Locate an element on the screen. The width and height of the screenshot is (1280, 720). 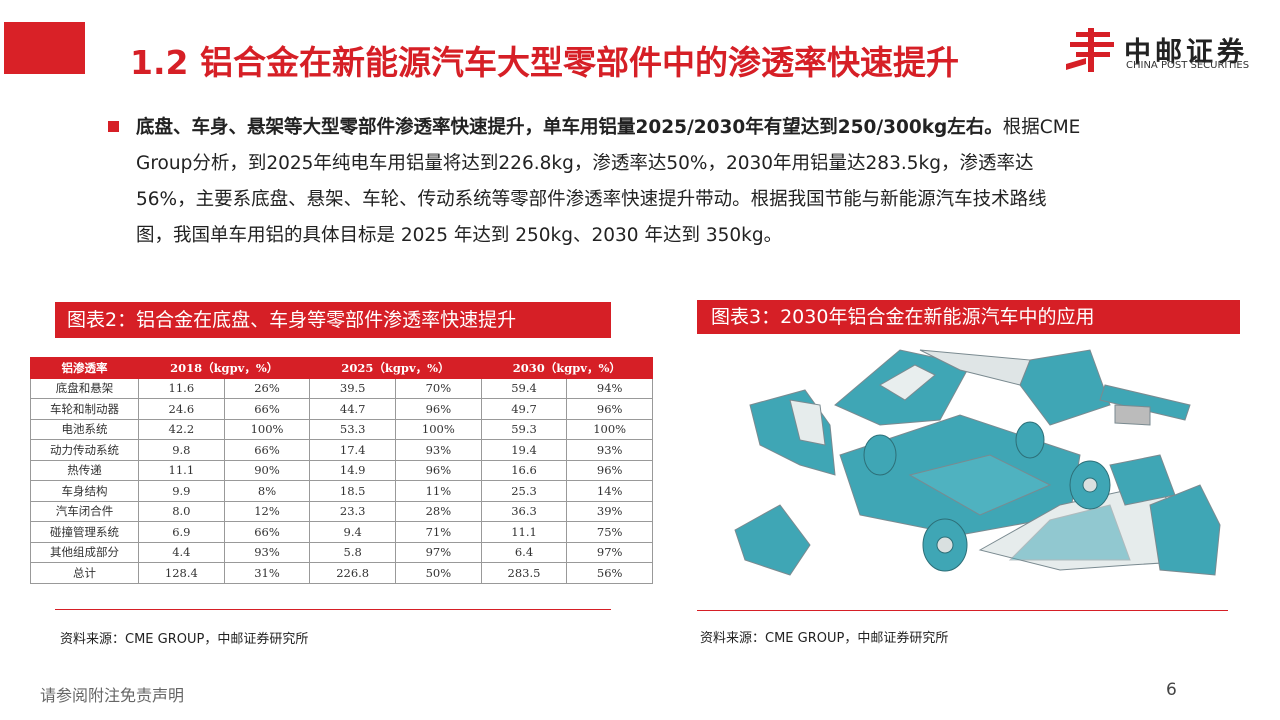
table-cell: 75% is located at coordinates (609, 532).